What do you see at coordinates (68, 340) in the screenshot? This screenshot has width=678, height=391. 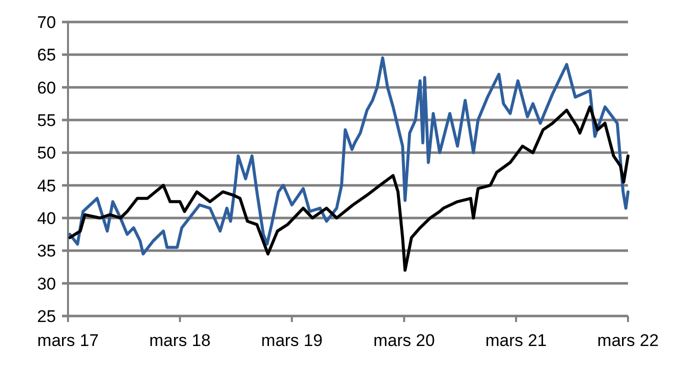 I see `x-tick-label: mars 17` at bounding box center [68, 340].